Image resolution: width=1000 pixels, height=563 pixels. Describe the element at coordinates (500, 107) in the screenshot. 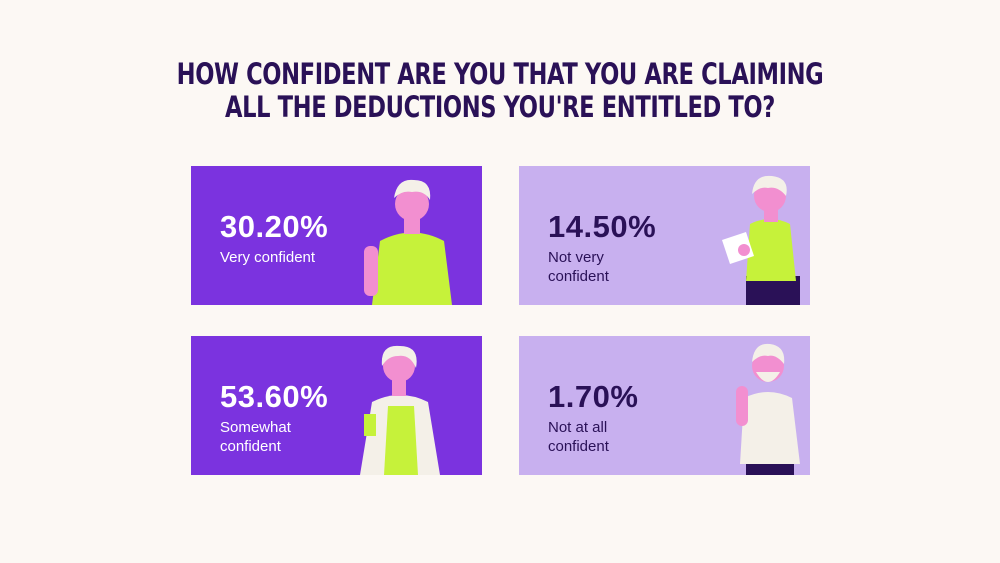

I see `title-line: ALL THE DEDUCTIONS YOU'RE ENTITLED TO?` at that location.